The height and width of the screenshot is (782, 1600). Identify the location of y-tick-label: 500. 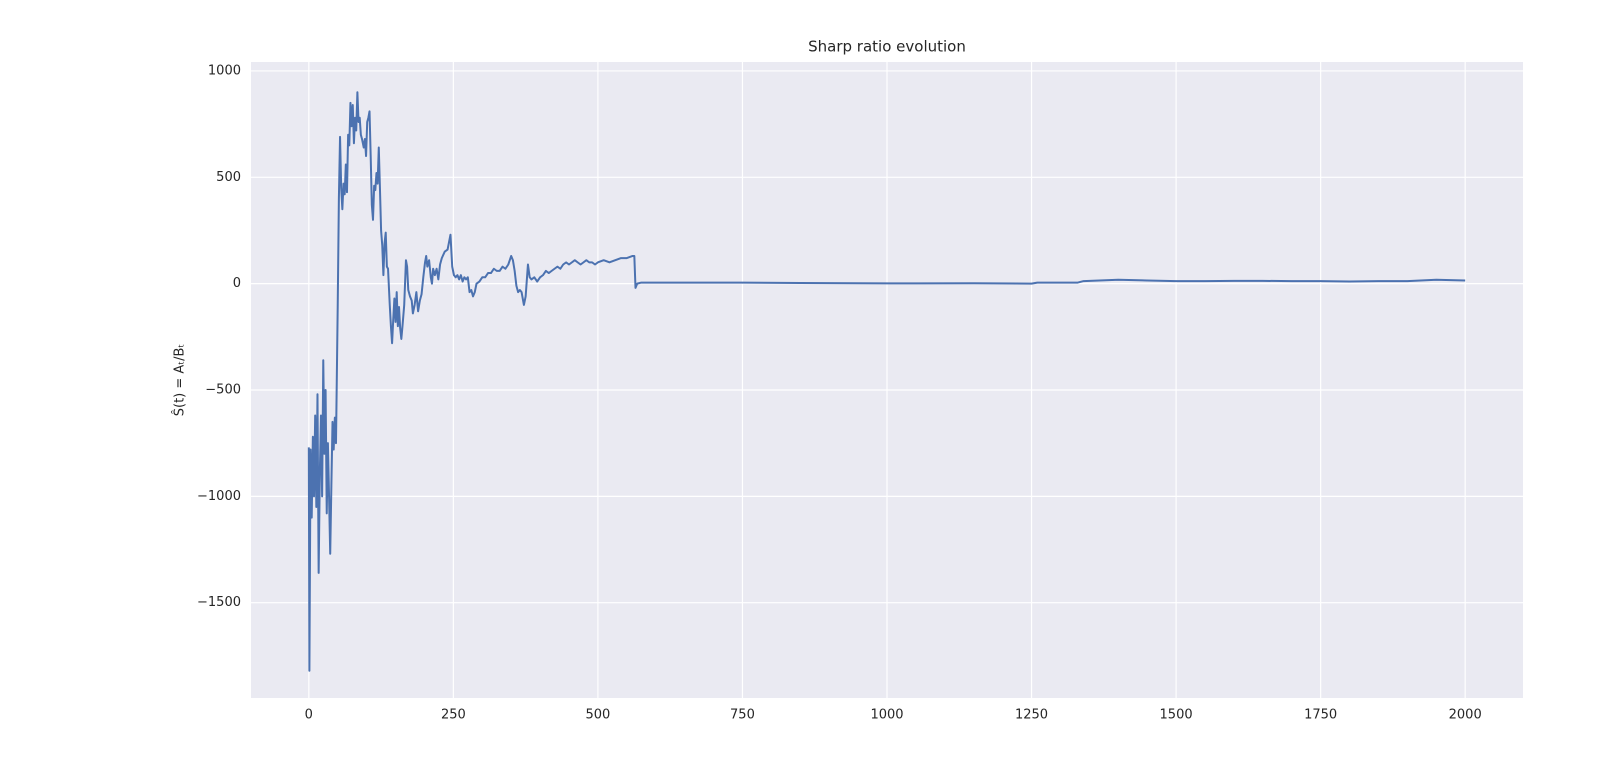
(228, 177).